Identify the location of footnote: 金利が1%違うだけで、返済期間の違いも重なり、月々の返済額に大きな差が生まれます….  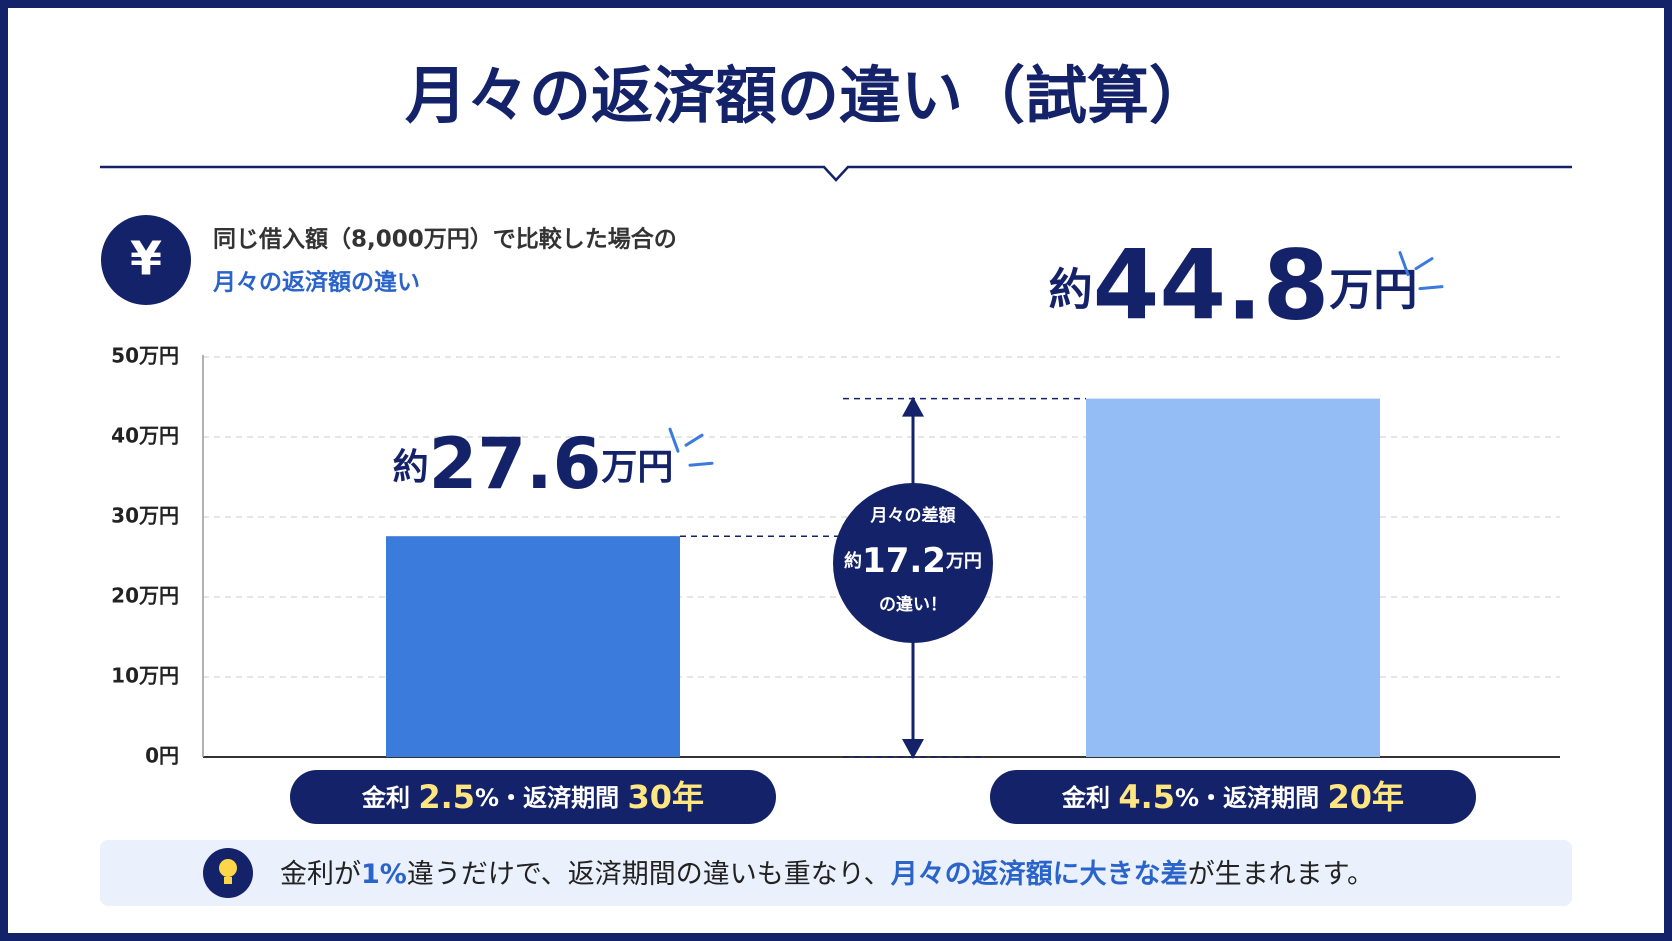
(827, 874).